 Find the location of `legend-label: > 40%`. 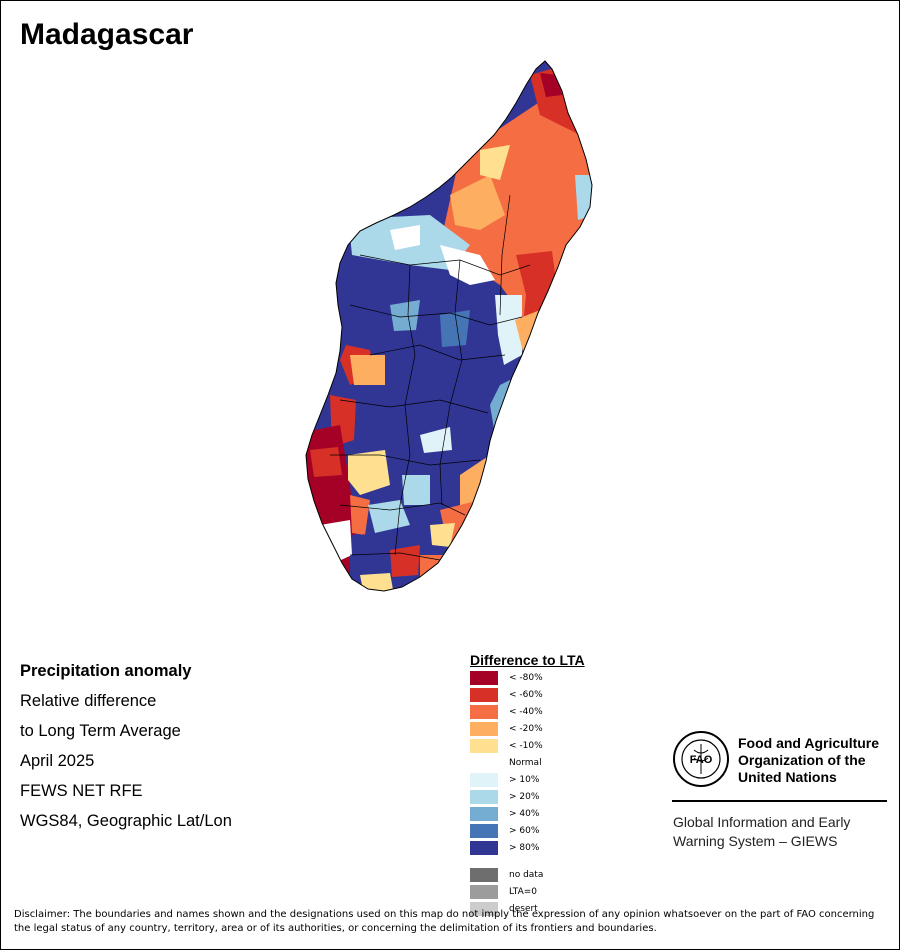

legend-label: > 40% is located at coordinates (524, 814).